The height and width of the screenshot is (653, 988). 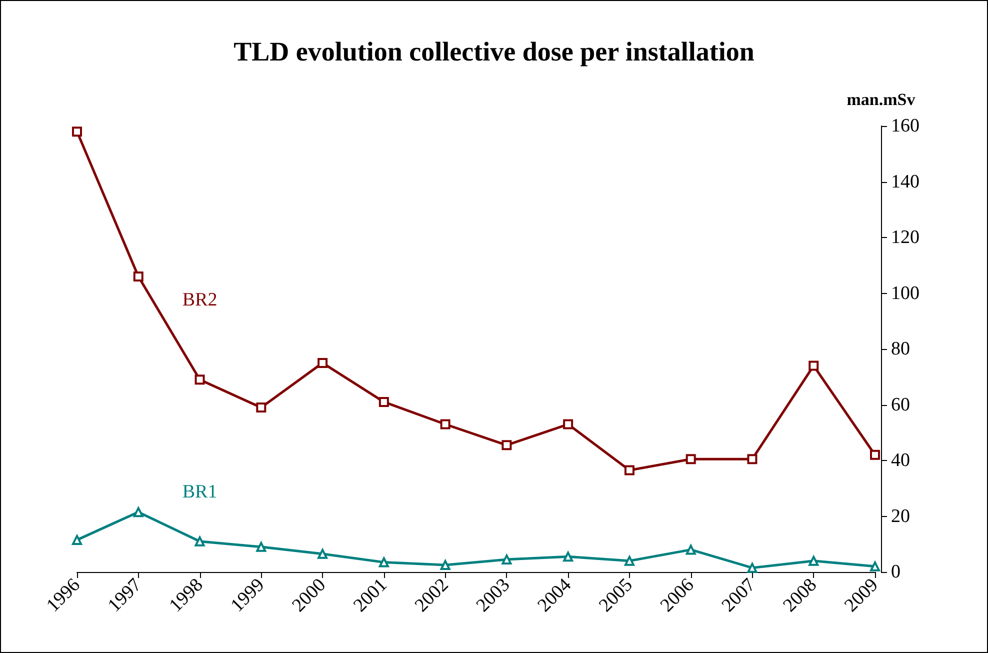 What do you see at coordinates (905, 181) in the screenshot?
I see `y-tick-label: 140` at bounding box center [905, 181].